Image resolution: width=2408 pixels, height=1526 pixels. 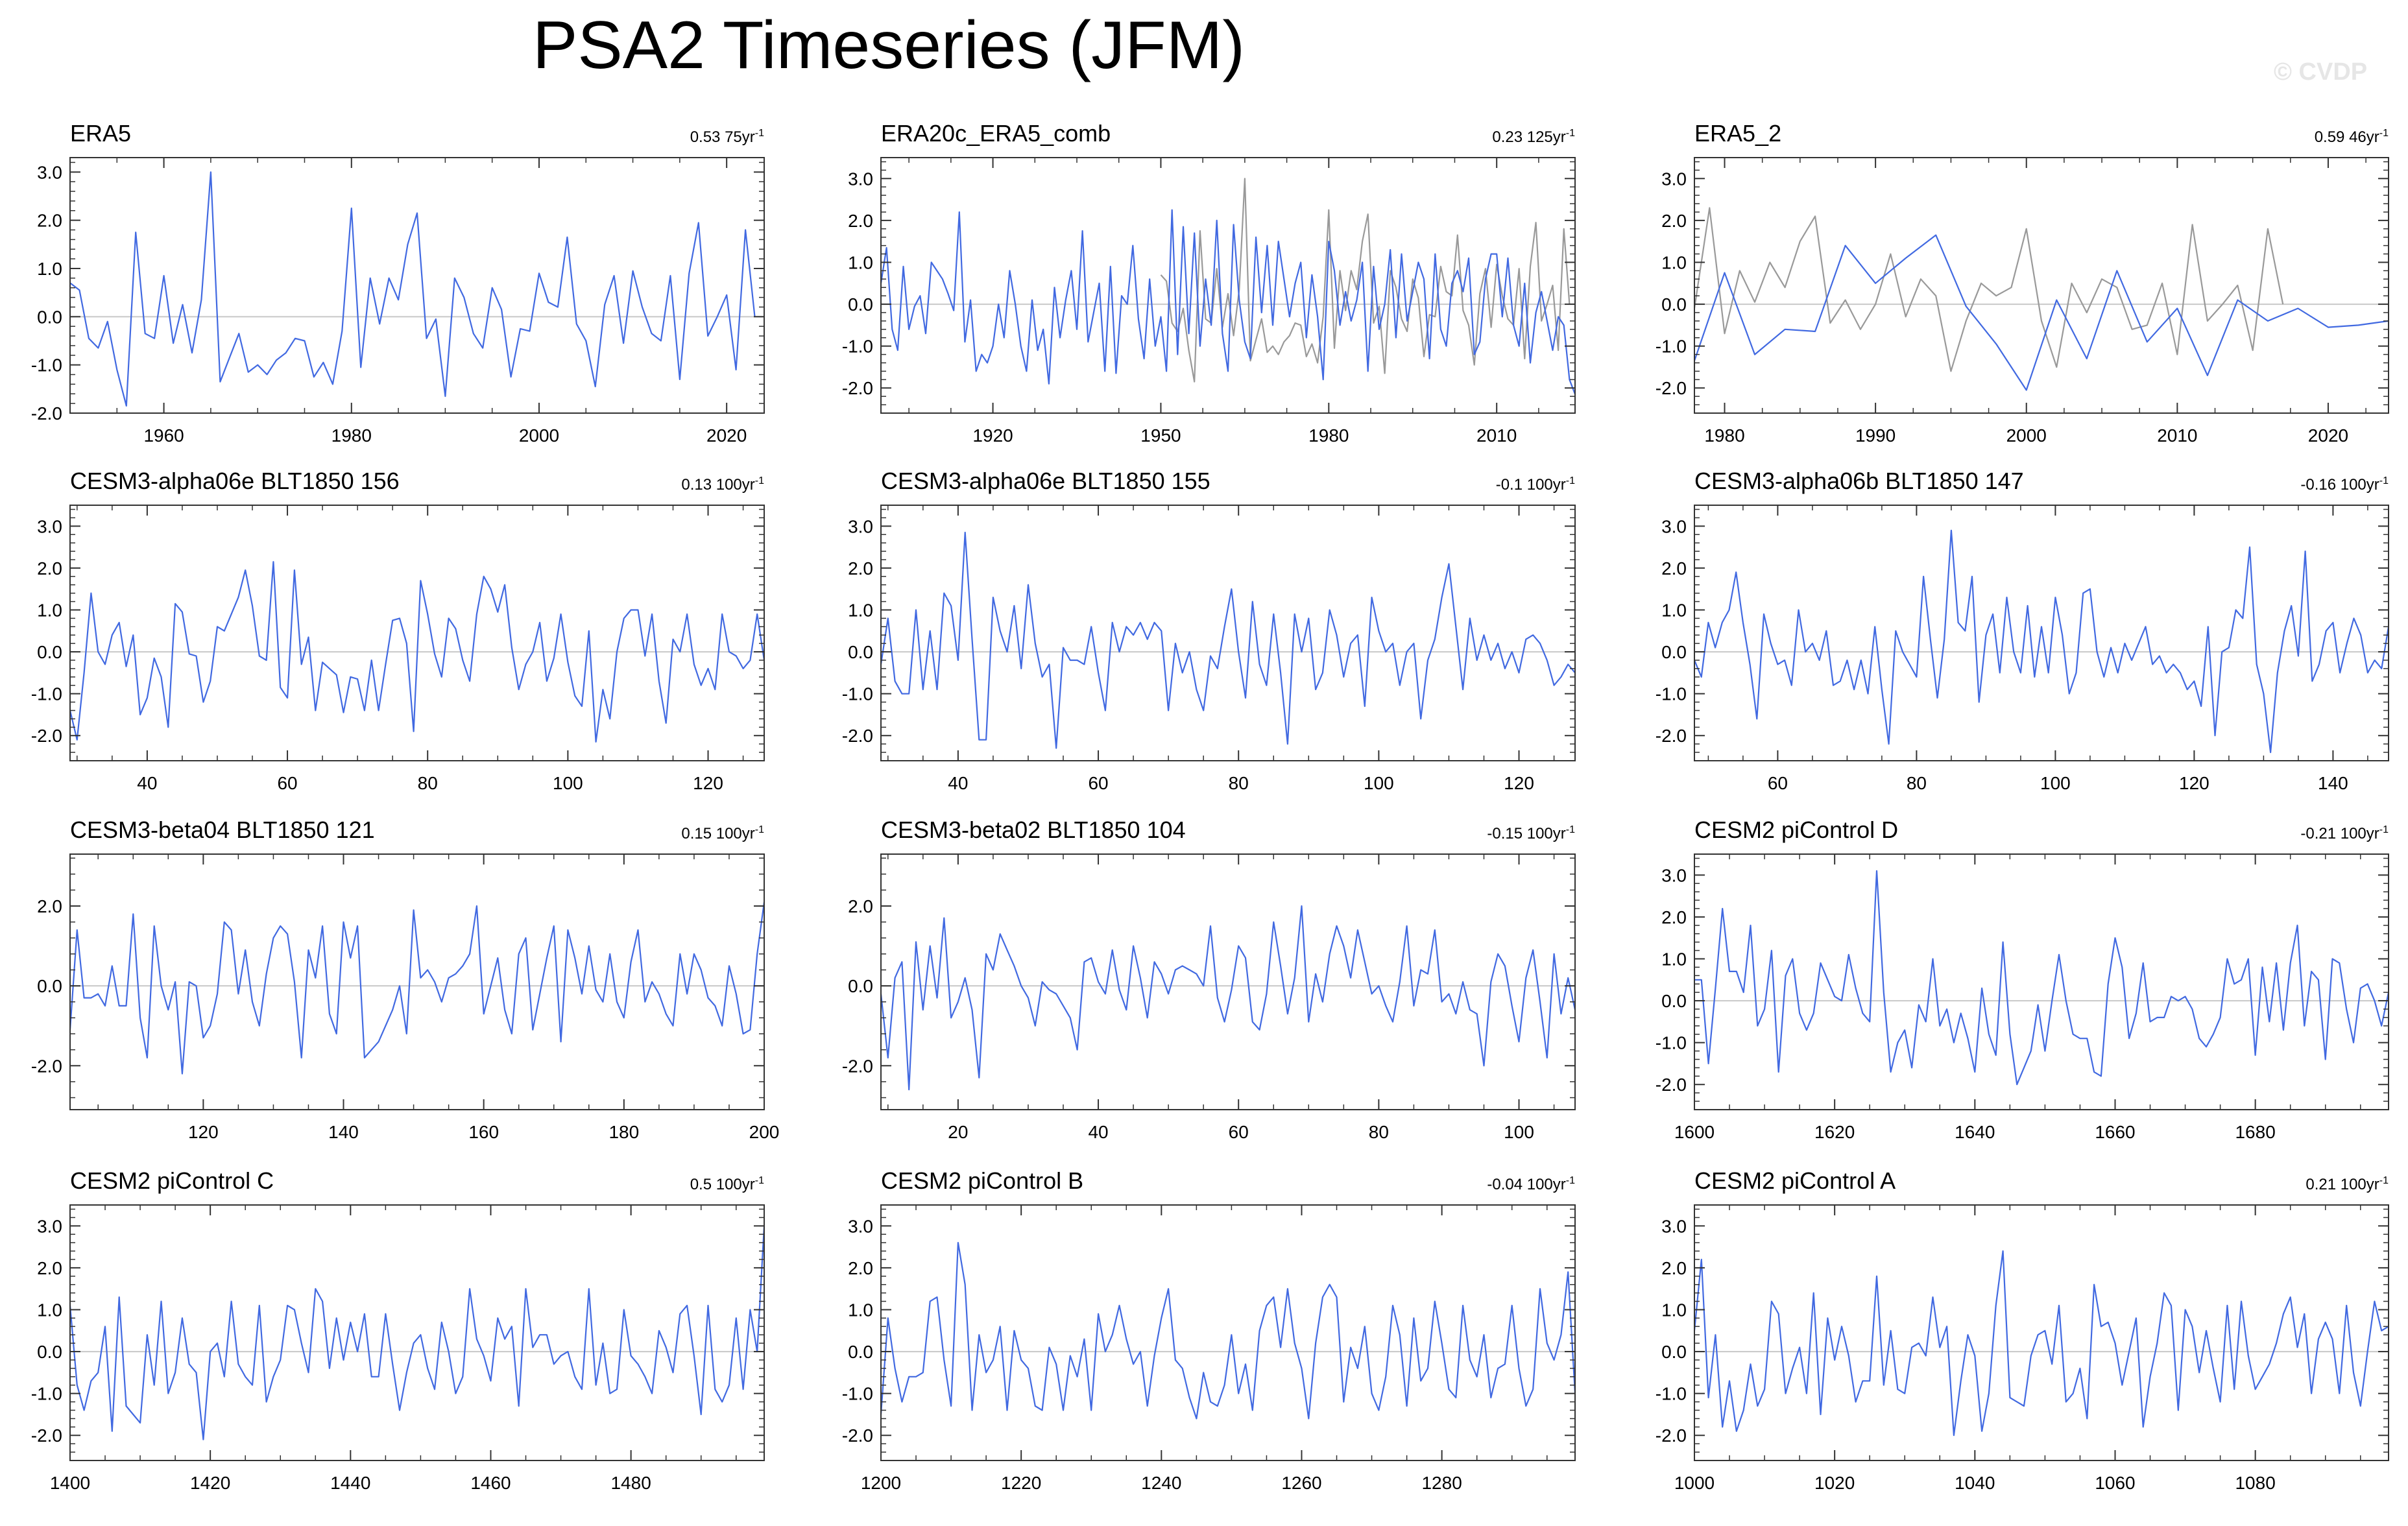 I want to click on panel-title: CESM3-alpha06e BLT1850 155, so click(x=1045, y=481).